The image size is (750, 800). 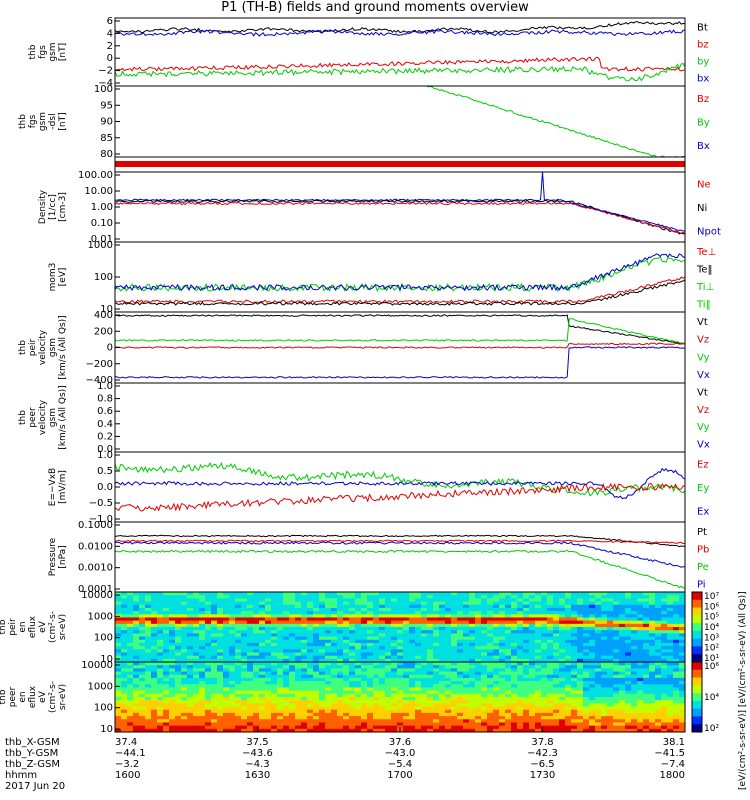 I want to click on x-tick-label: 37.8, so click(x=542, y=742).